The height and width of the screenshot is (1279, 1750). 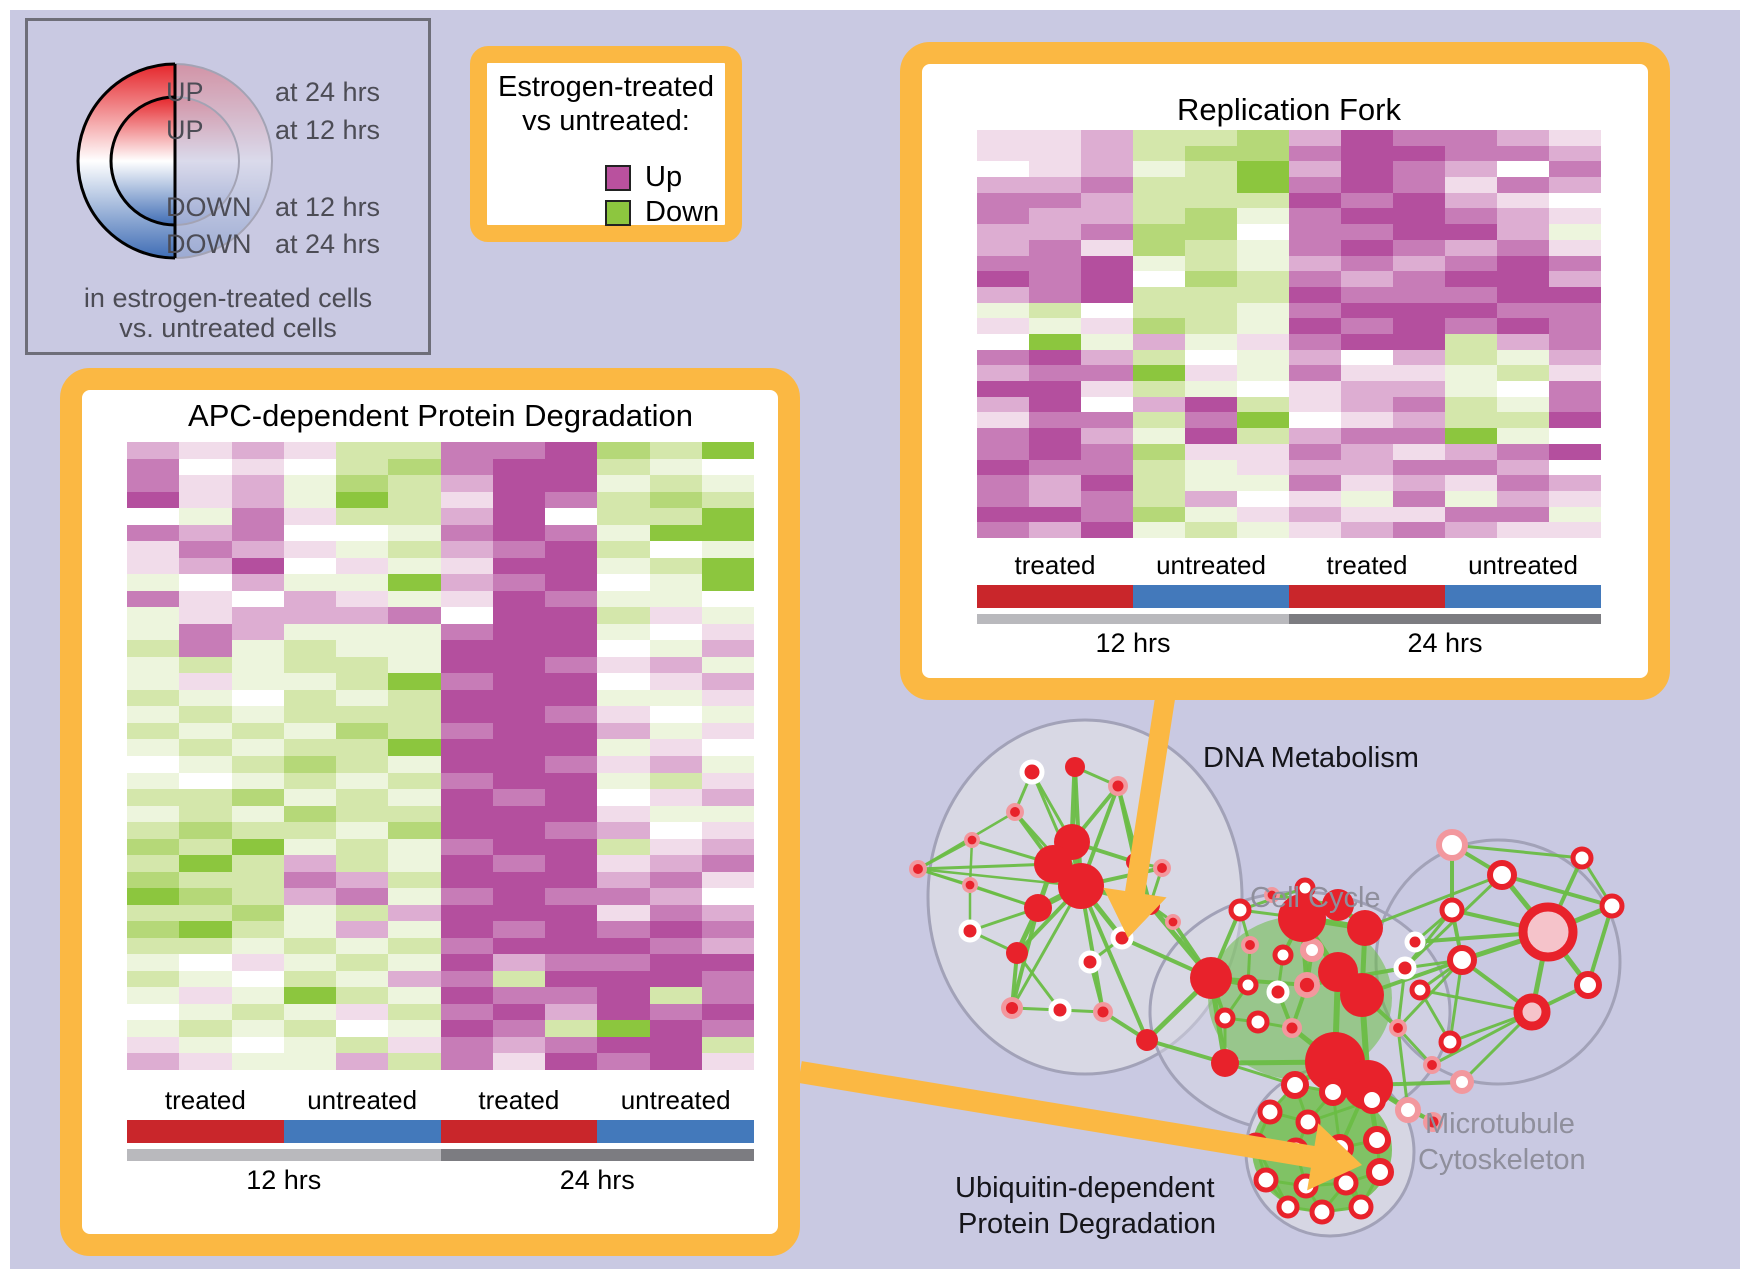 I want to click on time-group-bar, so click(x=597, y=1155).